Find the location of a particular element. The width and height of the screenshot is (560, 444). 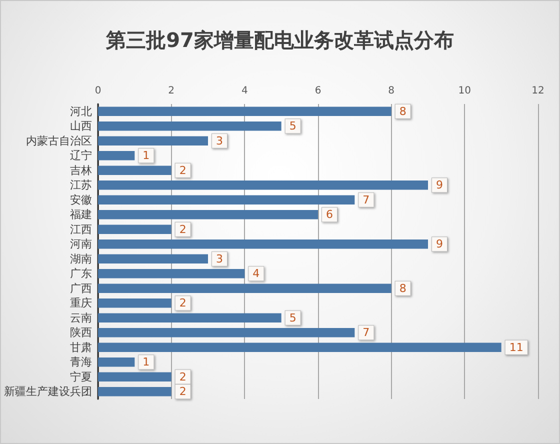

y-tick-label: 云南 is located at coordinates (81, 317).